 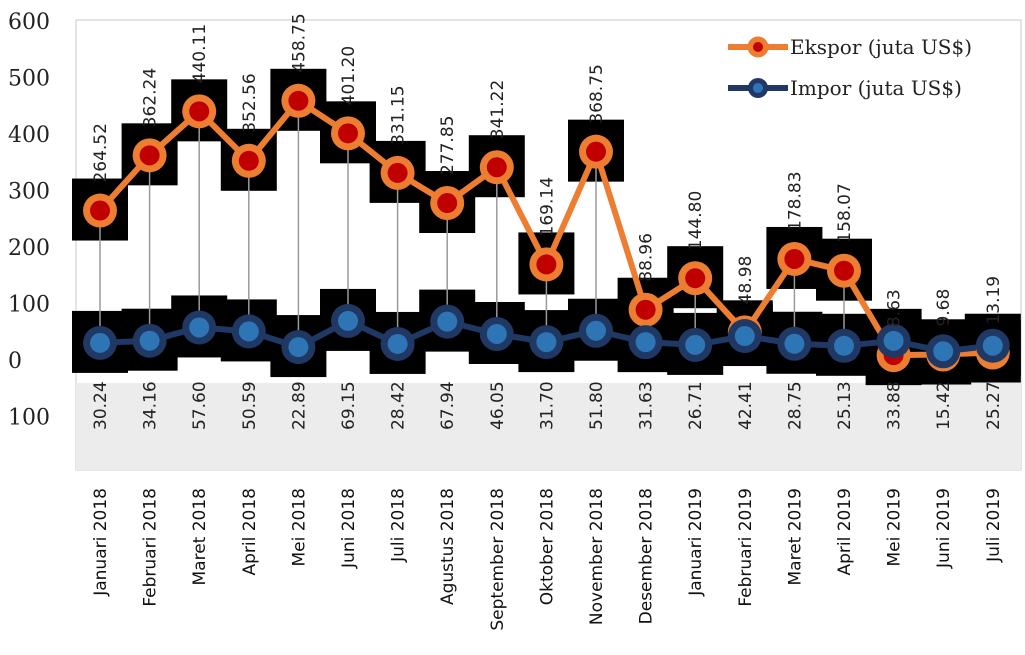 I want to click on impor-data-label: 15.42, so click(x=944, y=405).